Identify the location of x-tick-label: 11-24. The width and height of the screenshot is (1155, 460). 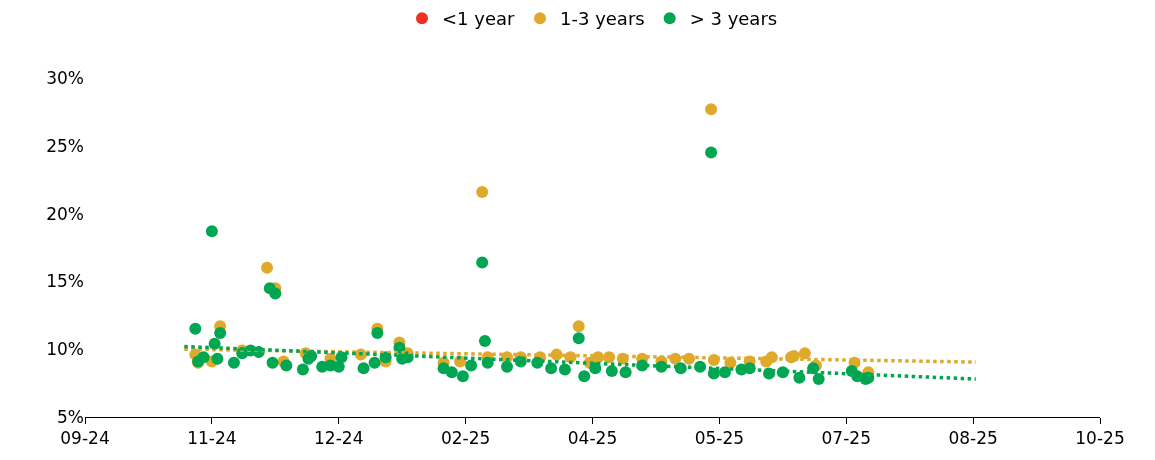
(212, 438).